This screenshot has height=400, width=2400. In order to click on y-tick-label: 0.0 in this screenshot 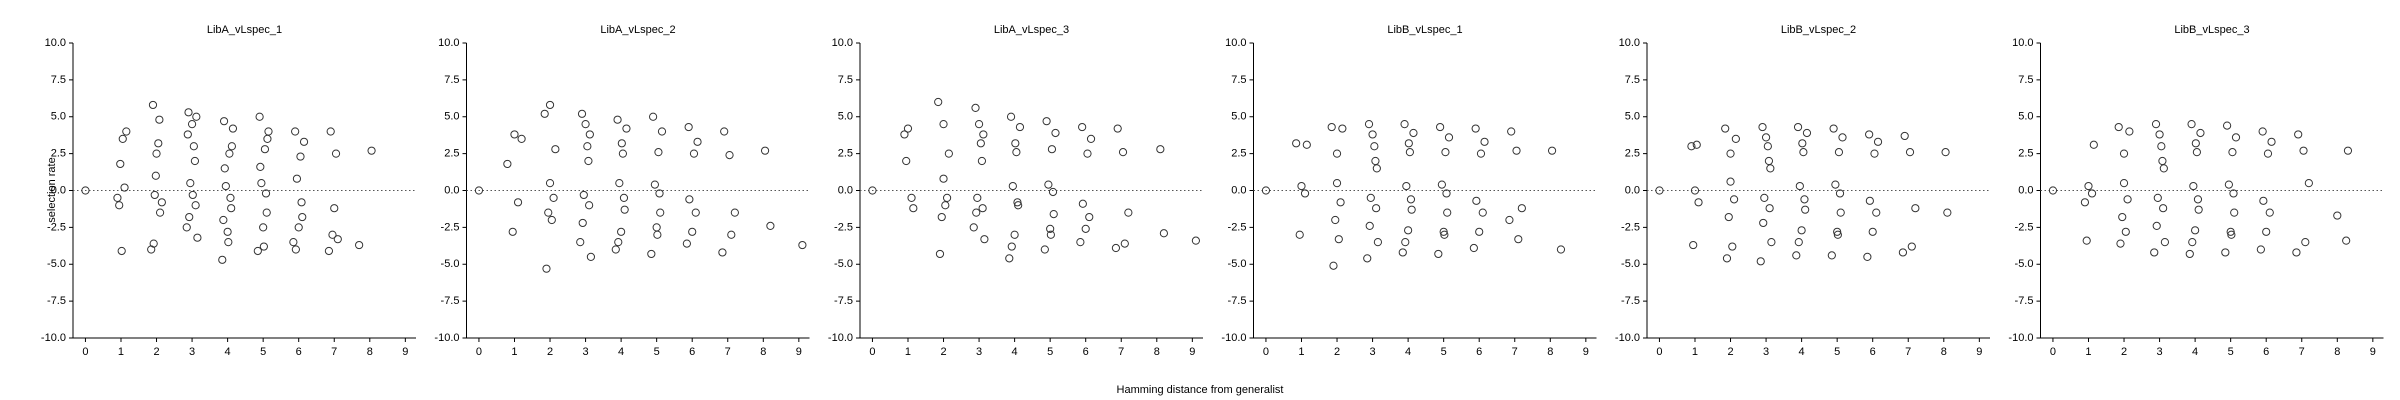, I will do `click(845, 190)`.